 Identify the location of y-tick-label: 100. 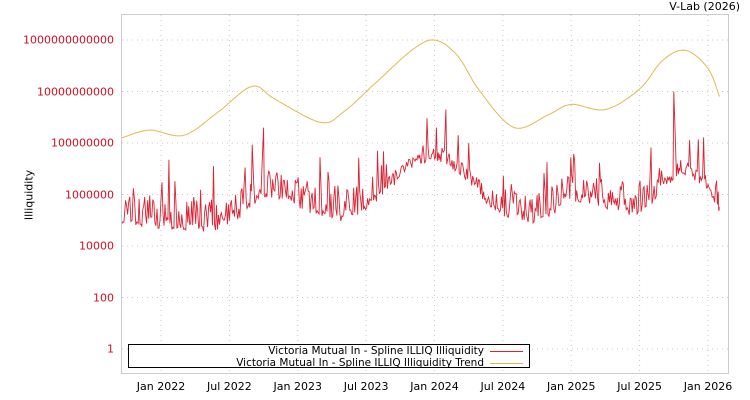
(103, 297).